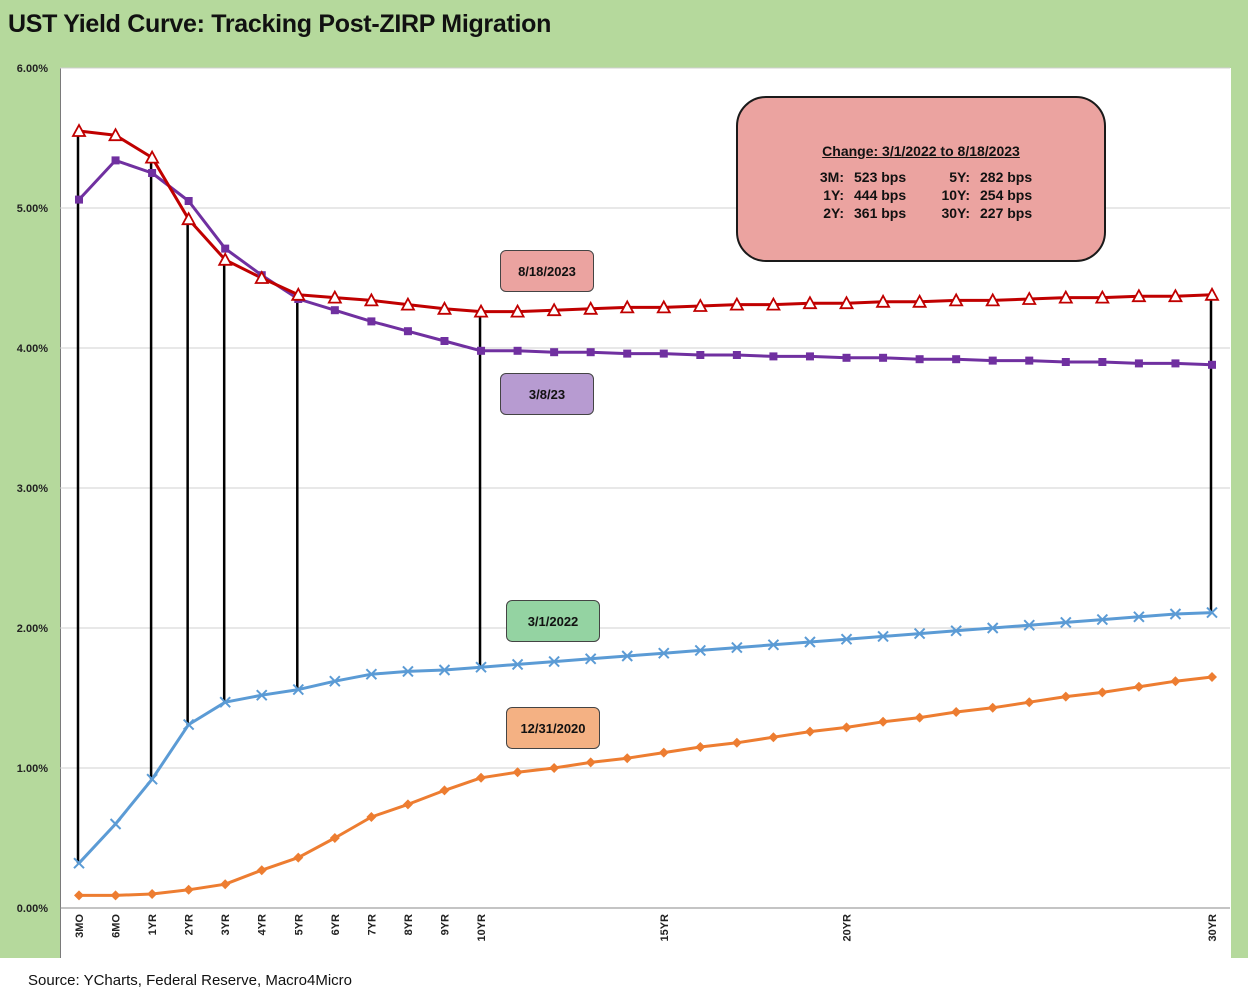 This screenshot has width=1248, height=1000. Describe the element at coordinates (987, 213) in the screenshot. I see `change-row-30y: 30Y: 227 bps` at that location.